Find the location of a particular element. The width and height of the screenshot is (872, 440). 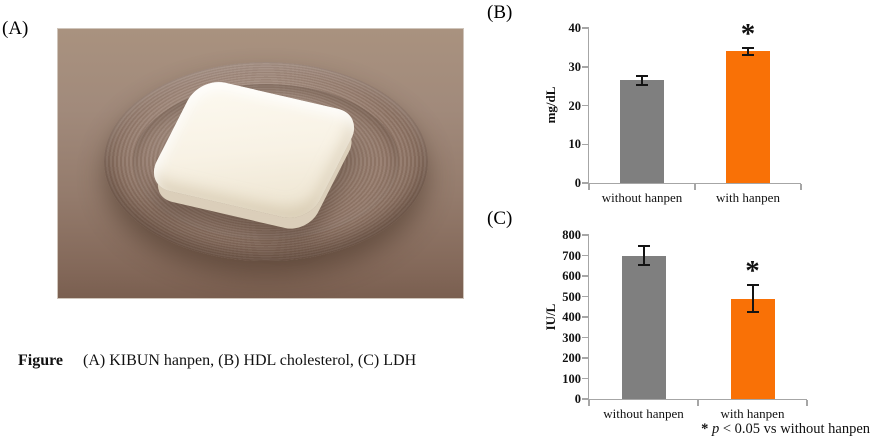

y-axis-tick-label: 400 is located at coordinates (571, 317).